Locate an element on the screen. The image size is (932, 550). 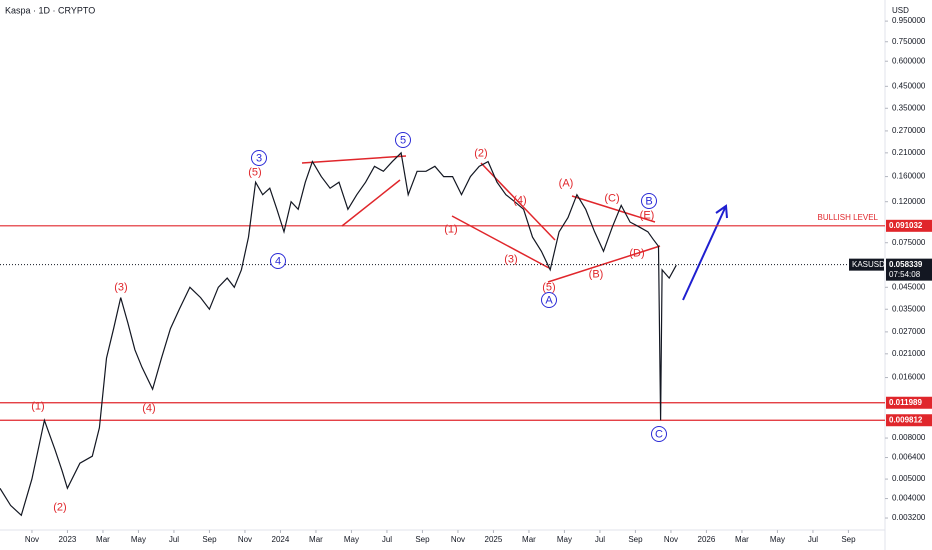
x-tick-label: 2025 is located at coordinates (494, 539).